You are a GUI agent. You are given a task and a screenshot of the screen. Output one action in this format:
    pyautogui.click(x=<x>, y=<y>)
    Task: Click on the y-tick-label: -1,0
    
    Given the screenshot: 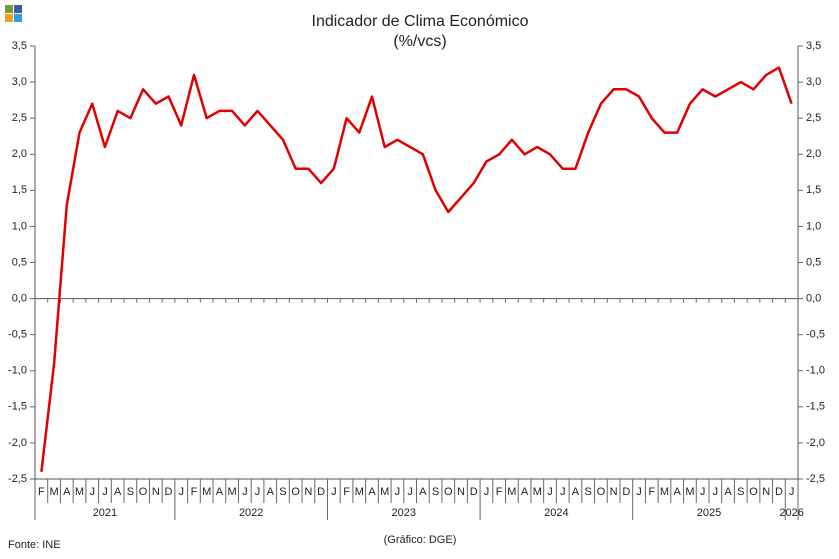 What is the action you would take?
    pyautogui.click(x=17, y=371)
    